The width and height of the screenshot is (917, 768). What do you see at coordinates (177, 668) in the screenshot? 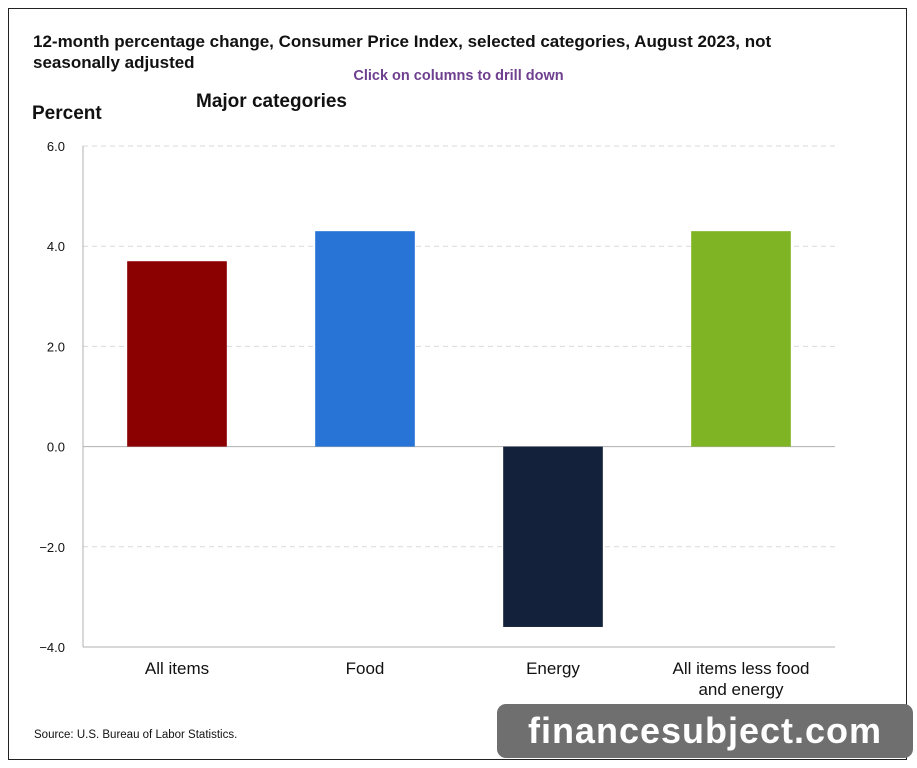
I see `x-tick-label: All items` at bounding box center [177, 668].